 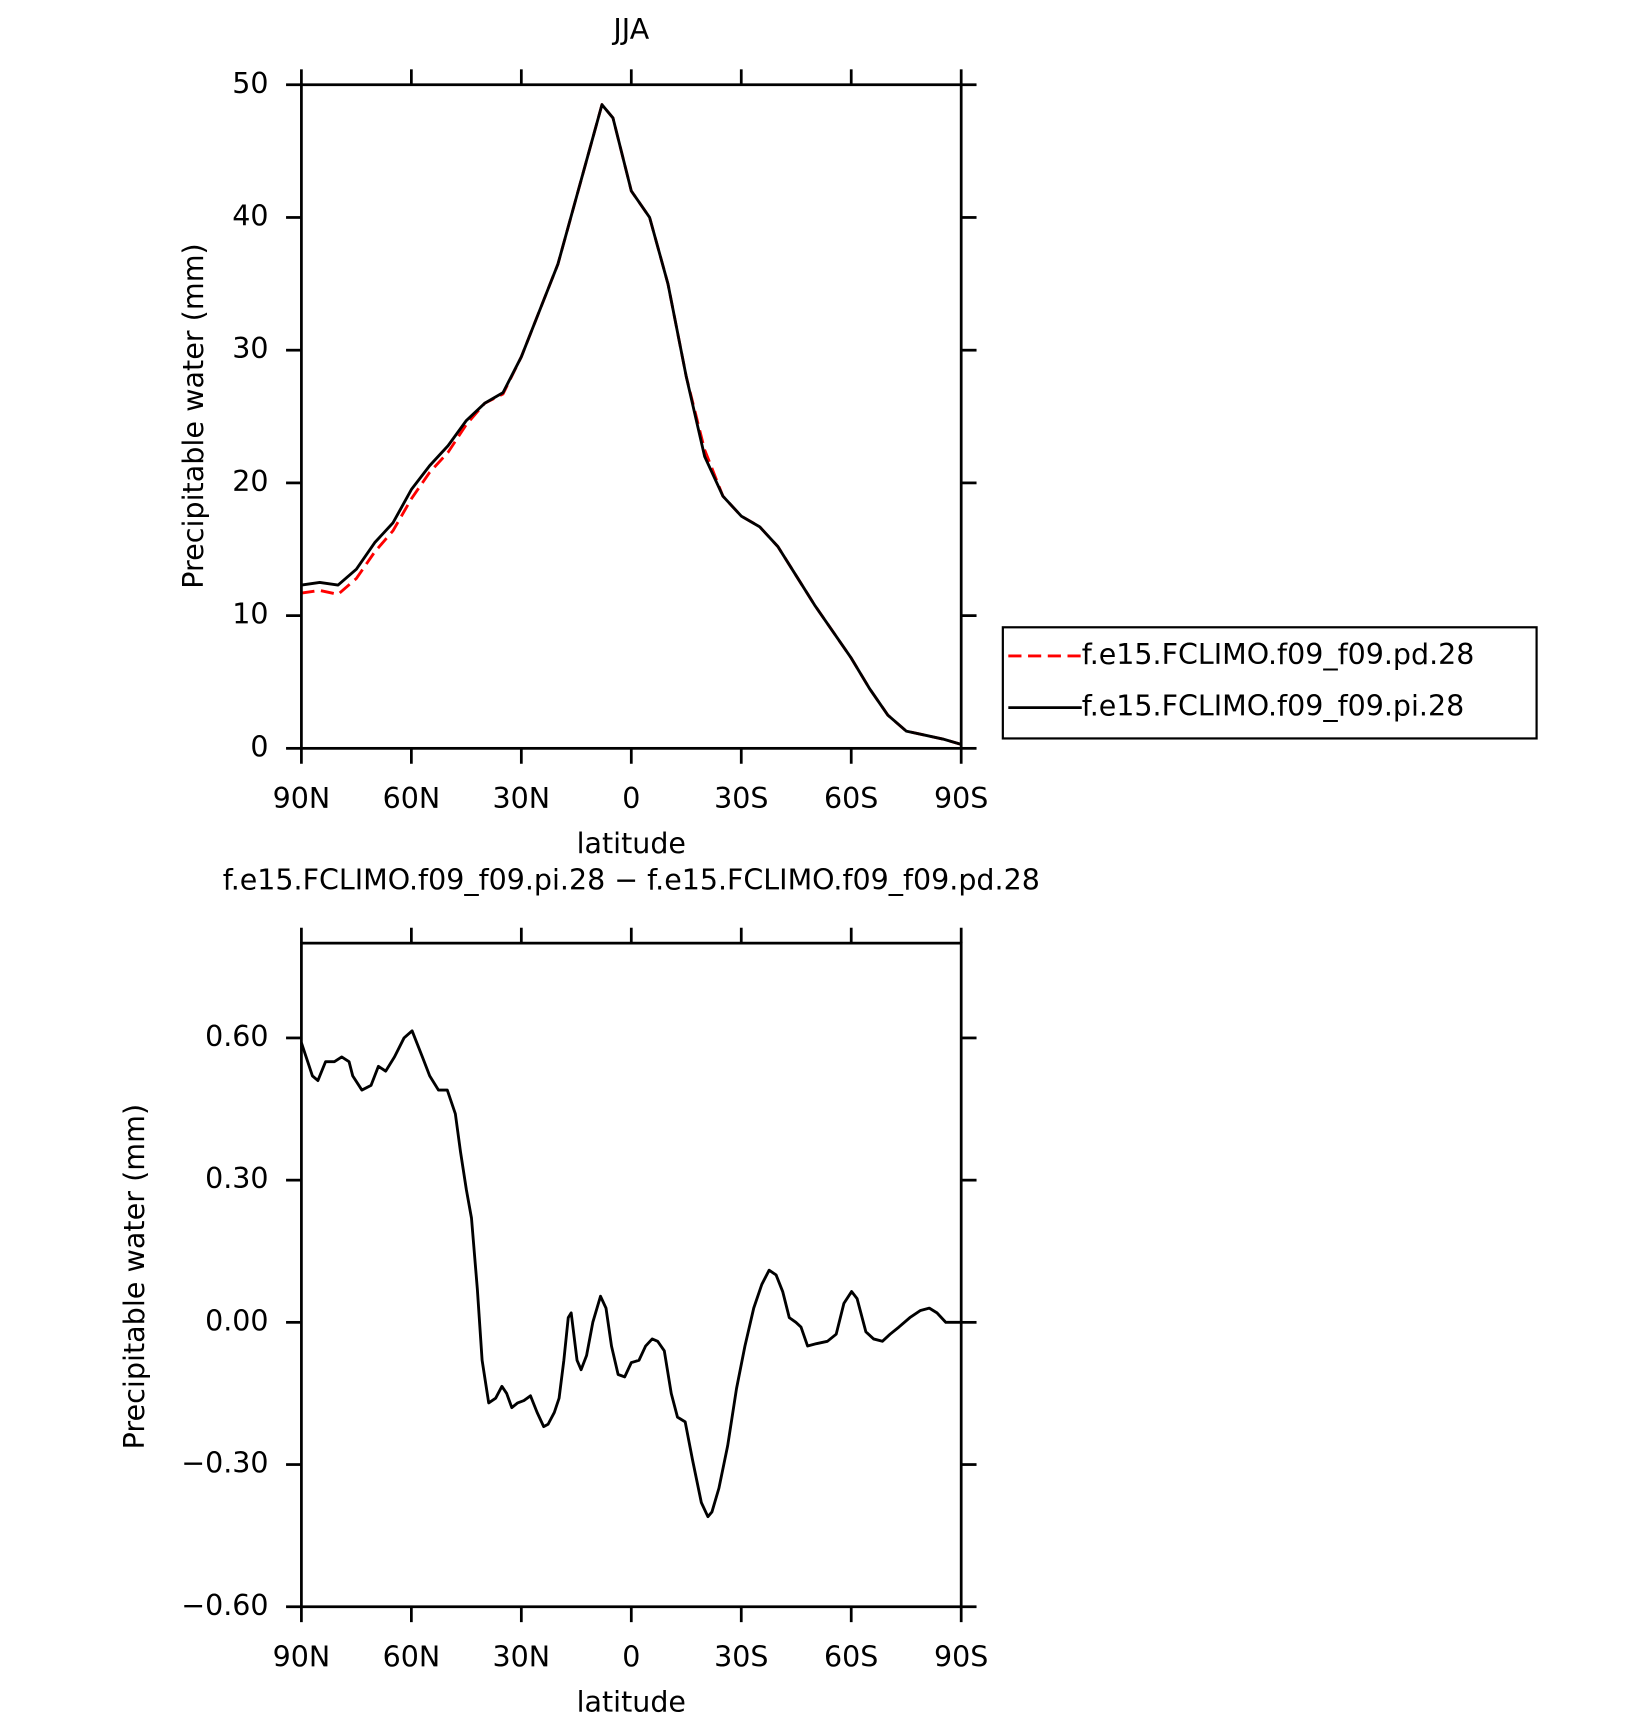 What do you see at coordinates (259, 746) in the screenshot?
I see `y-tick-label: 0` at bounding box center [259, 746].